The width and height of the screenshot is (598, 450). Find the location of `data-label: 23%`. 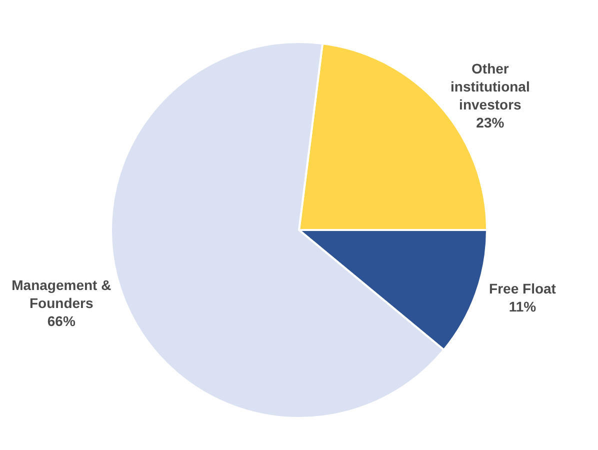

data-label: 23% is located at coordinates (490, 122).